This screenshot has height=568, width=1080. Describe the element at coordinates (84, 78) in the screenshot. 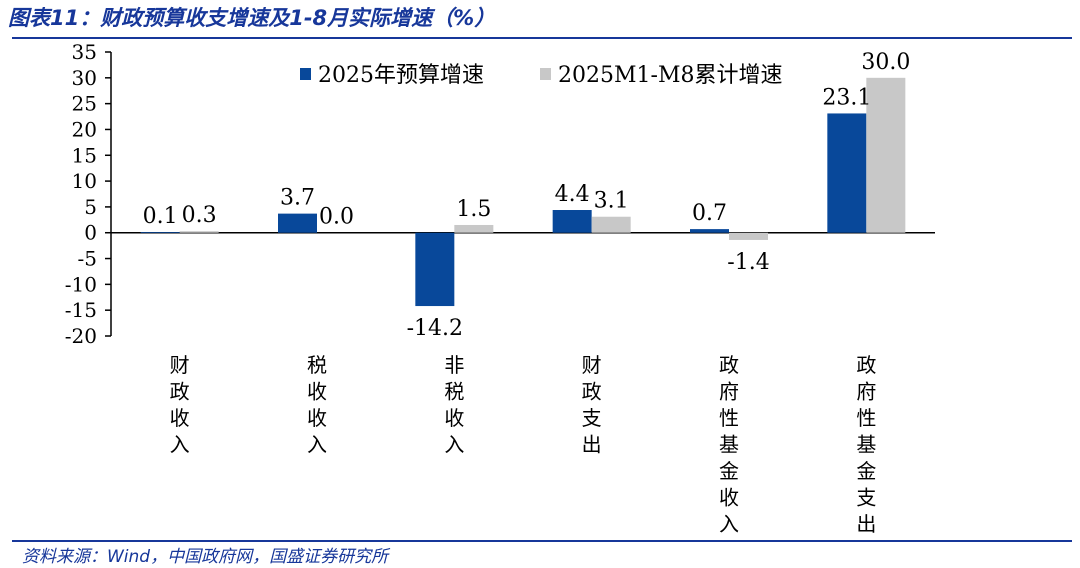

I see `y-tick-label: 30` at that location.